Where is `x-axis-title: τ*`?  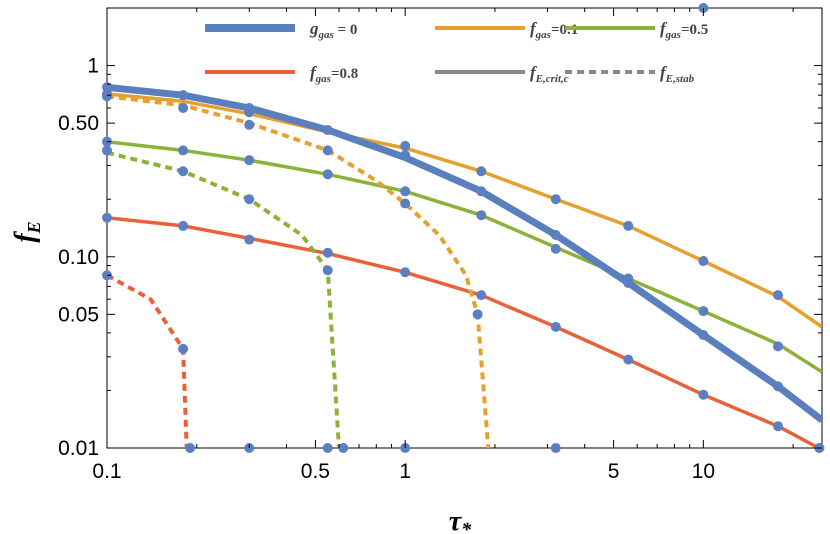
x-axis-title: τ* is located at coordinates (460, 520).